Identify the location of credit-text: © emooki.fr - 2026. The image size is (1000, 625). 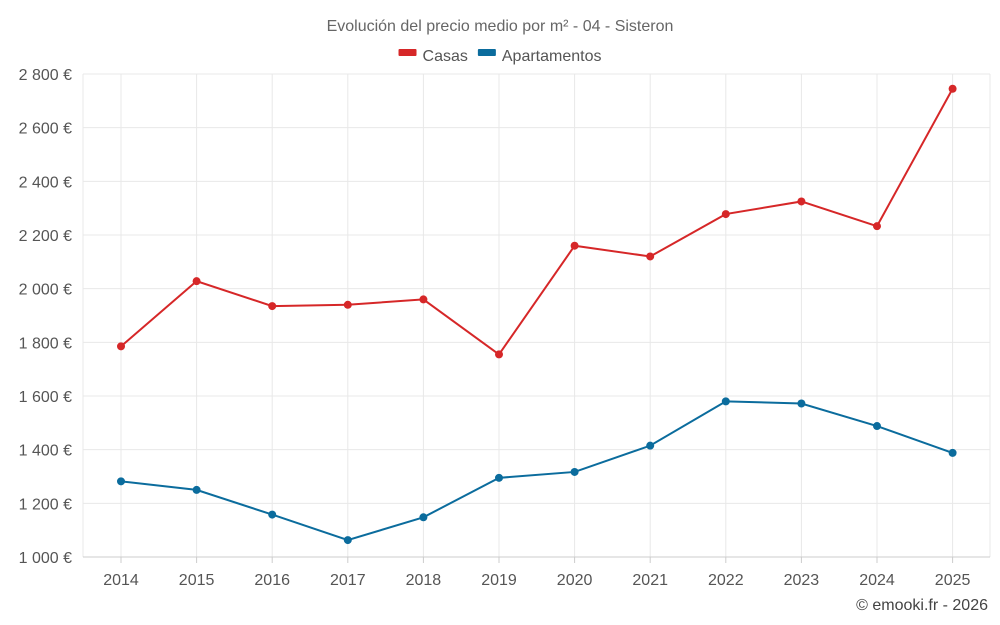
(922, 605).